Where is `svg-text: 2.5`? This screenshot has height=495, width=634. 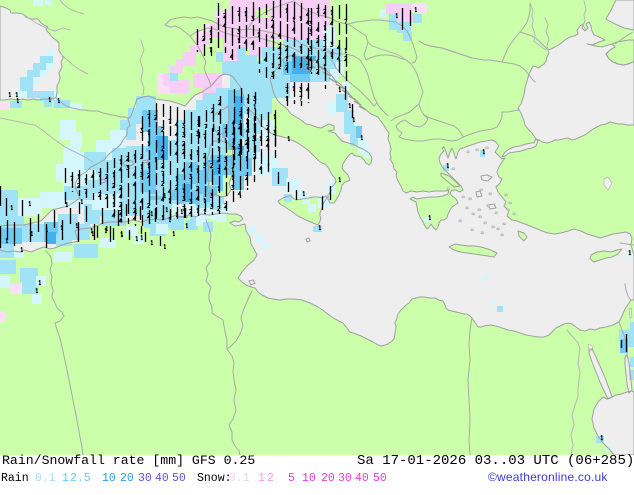 svg-text: 2.5 is located at coordinates (80, 478).